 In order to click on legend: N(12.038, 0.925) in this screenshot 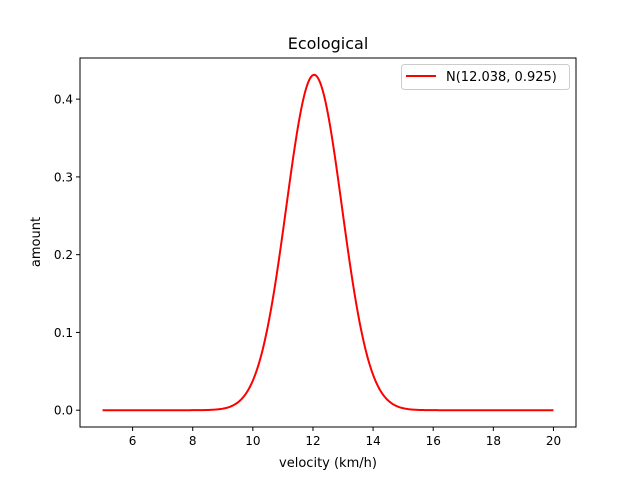, I will do `click(485, 77)`.